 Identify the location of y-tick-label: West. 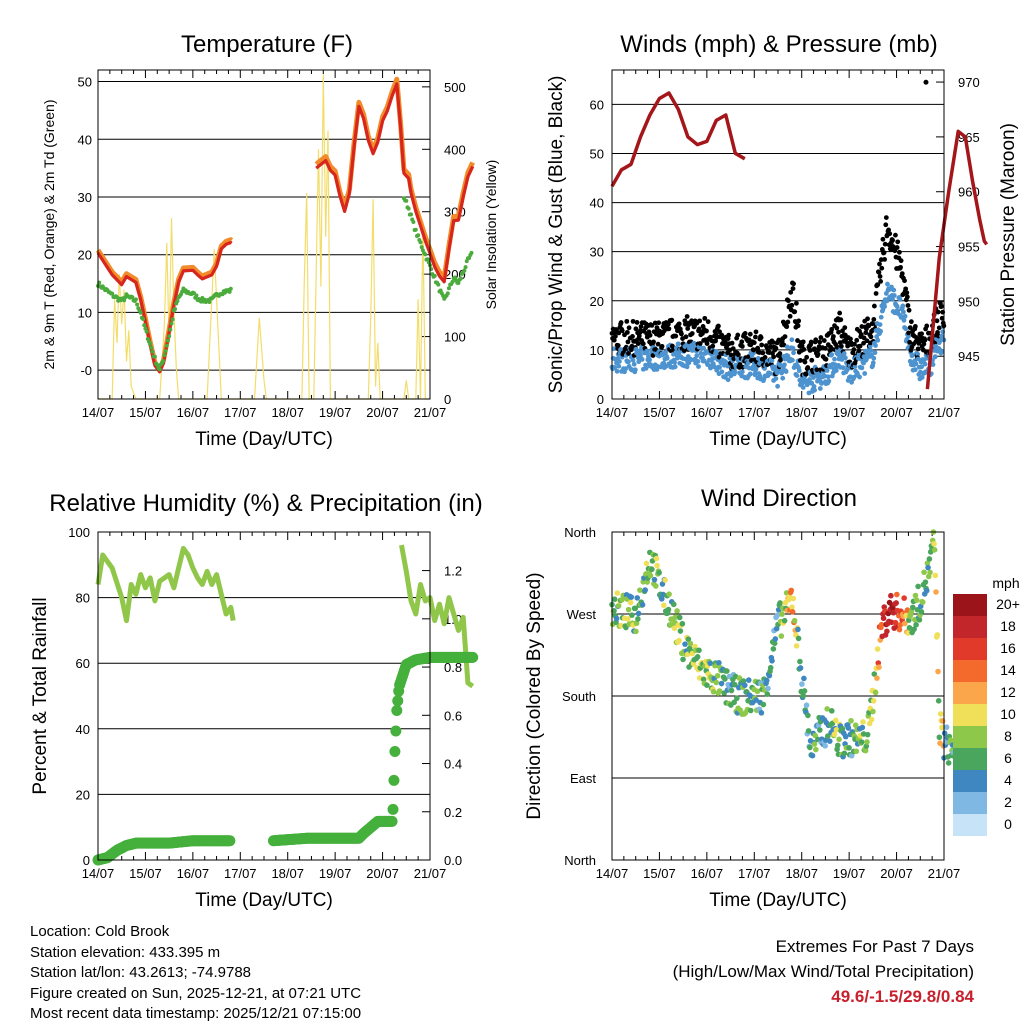
(582, 614).